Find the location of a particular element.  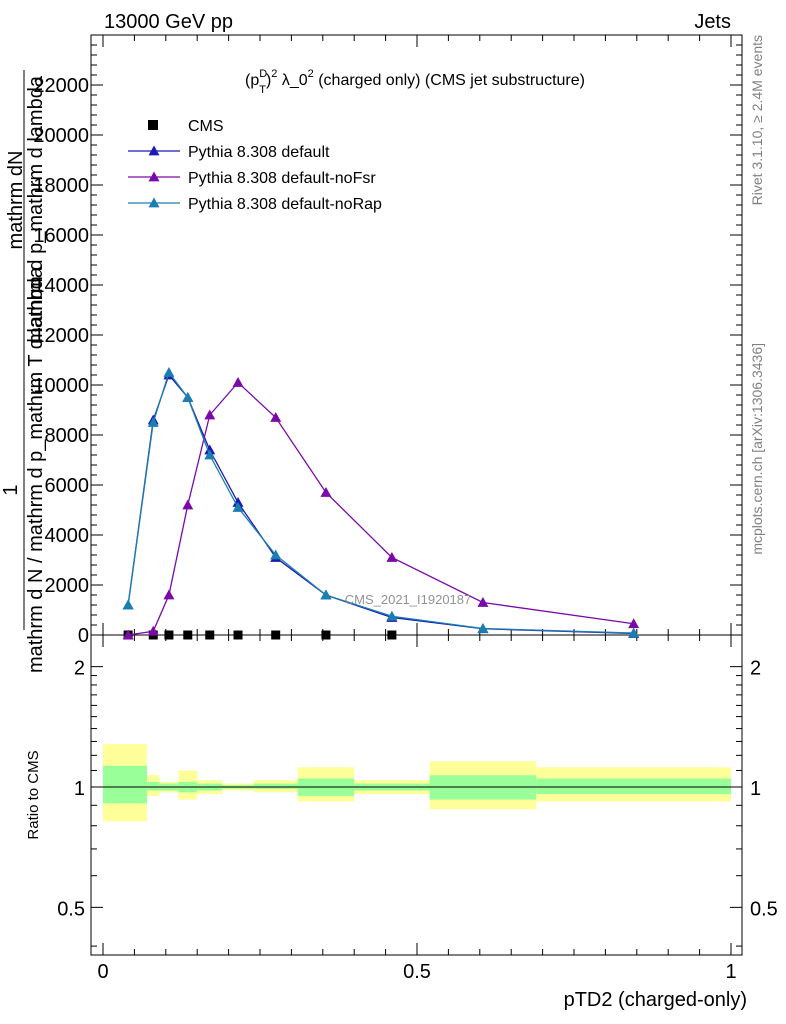

header-jets-label: Jets is located at coordinates (712, 22).